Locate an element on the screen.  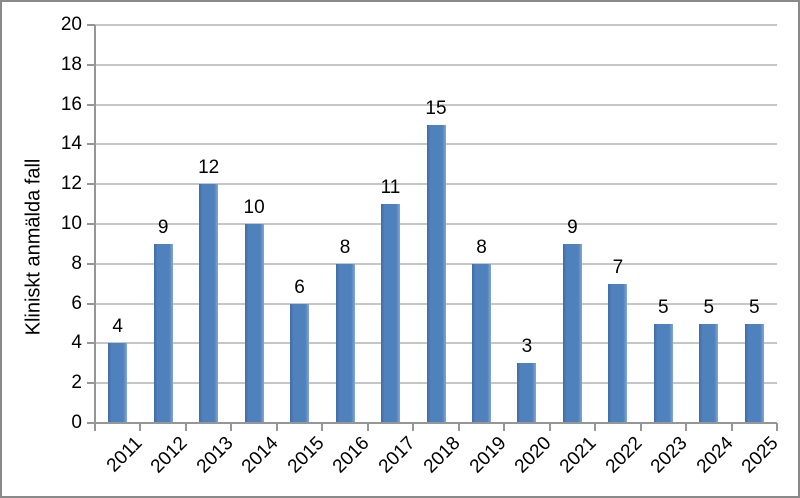
y-tick-label: 12 is located at coordinates (71, 184).